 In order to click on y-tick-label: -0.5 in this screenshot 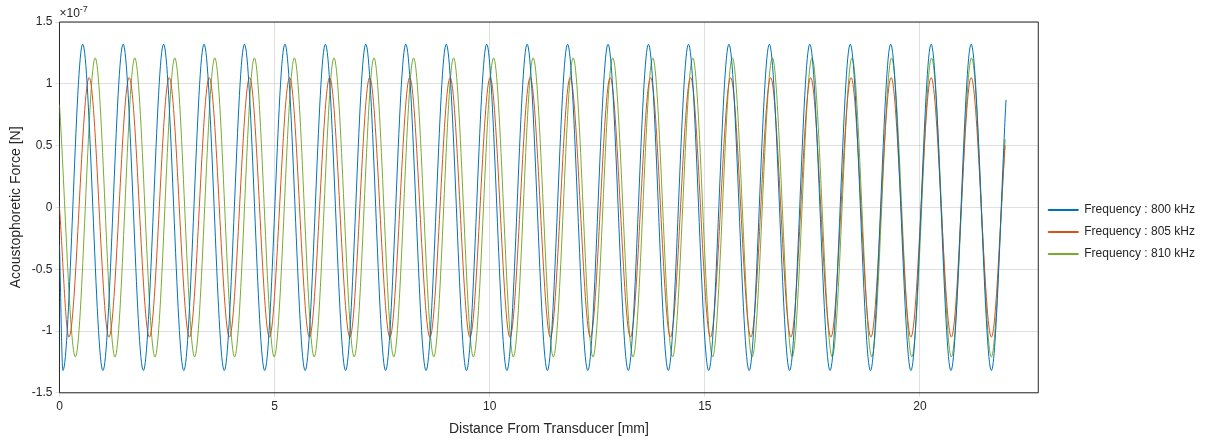, I will do `click(42, 268)`.